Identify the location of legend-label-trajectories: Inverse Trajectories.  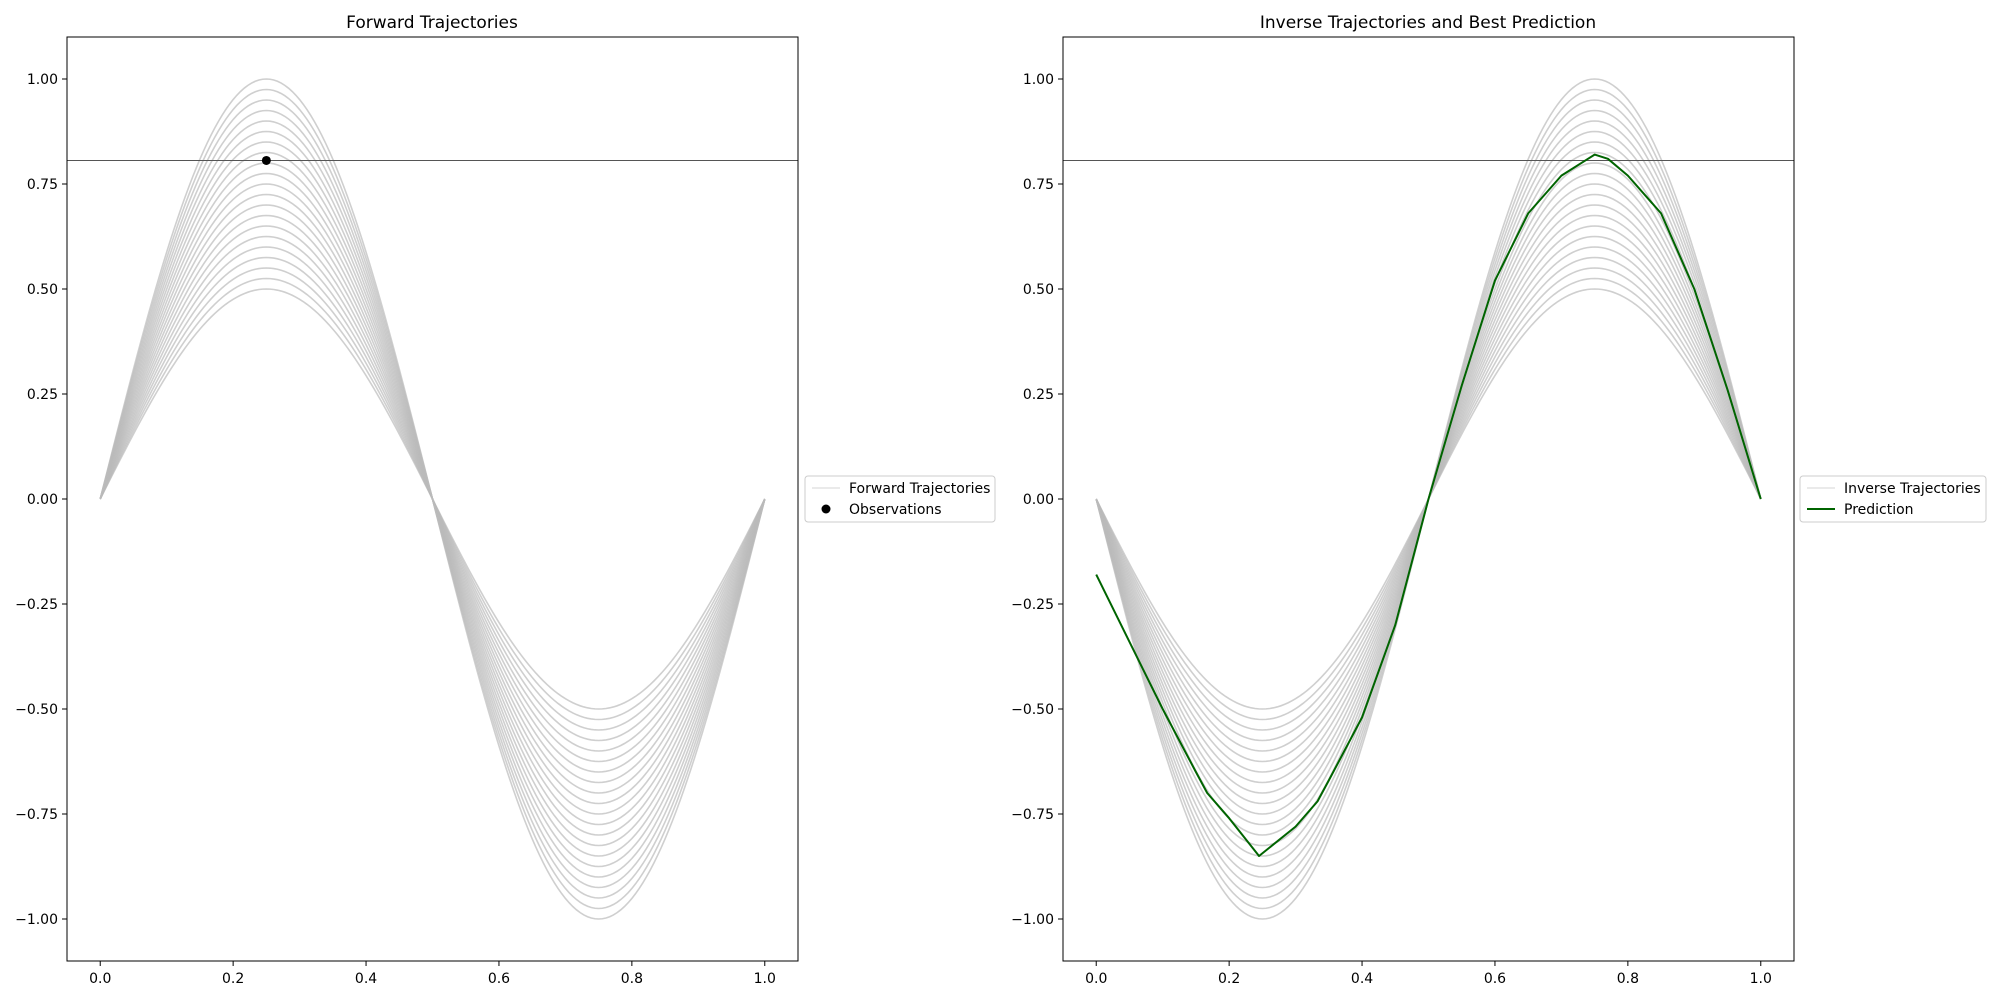
(1912, 489).